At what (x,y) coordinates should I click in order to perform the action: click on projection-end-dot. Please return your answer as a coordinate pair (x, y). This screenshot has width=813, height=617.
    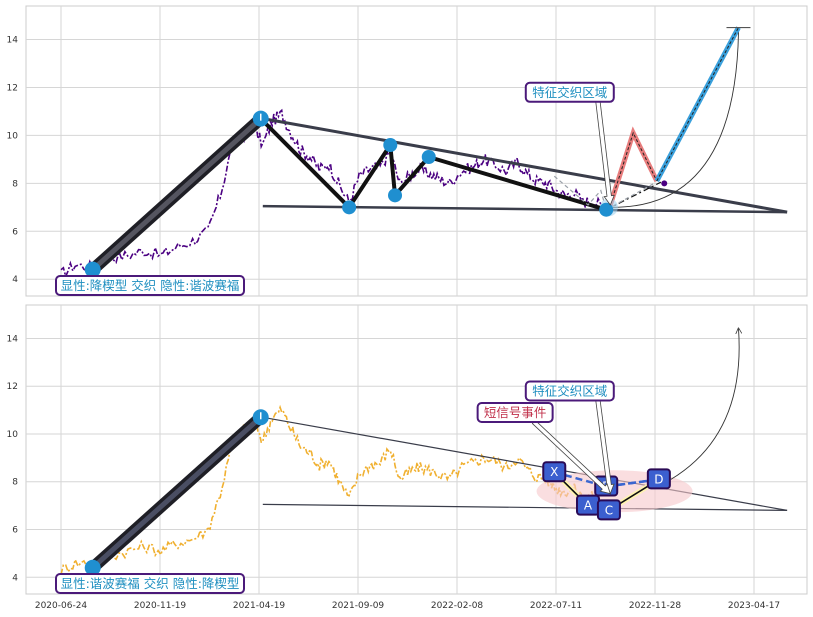
    Looking at the image, I should click on (664, 183).